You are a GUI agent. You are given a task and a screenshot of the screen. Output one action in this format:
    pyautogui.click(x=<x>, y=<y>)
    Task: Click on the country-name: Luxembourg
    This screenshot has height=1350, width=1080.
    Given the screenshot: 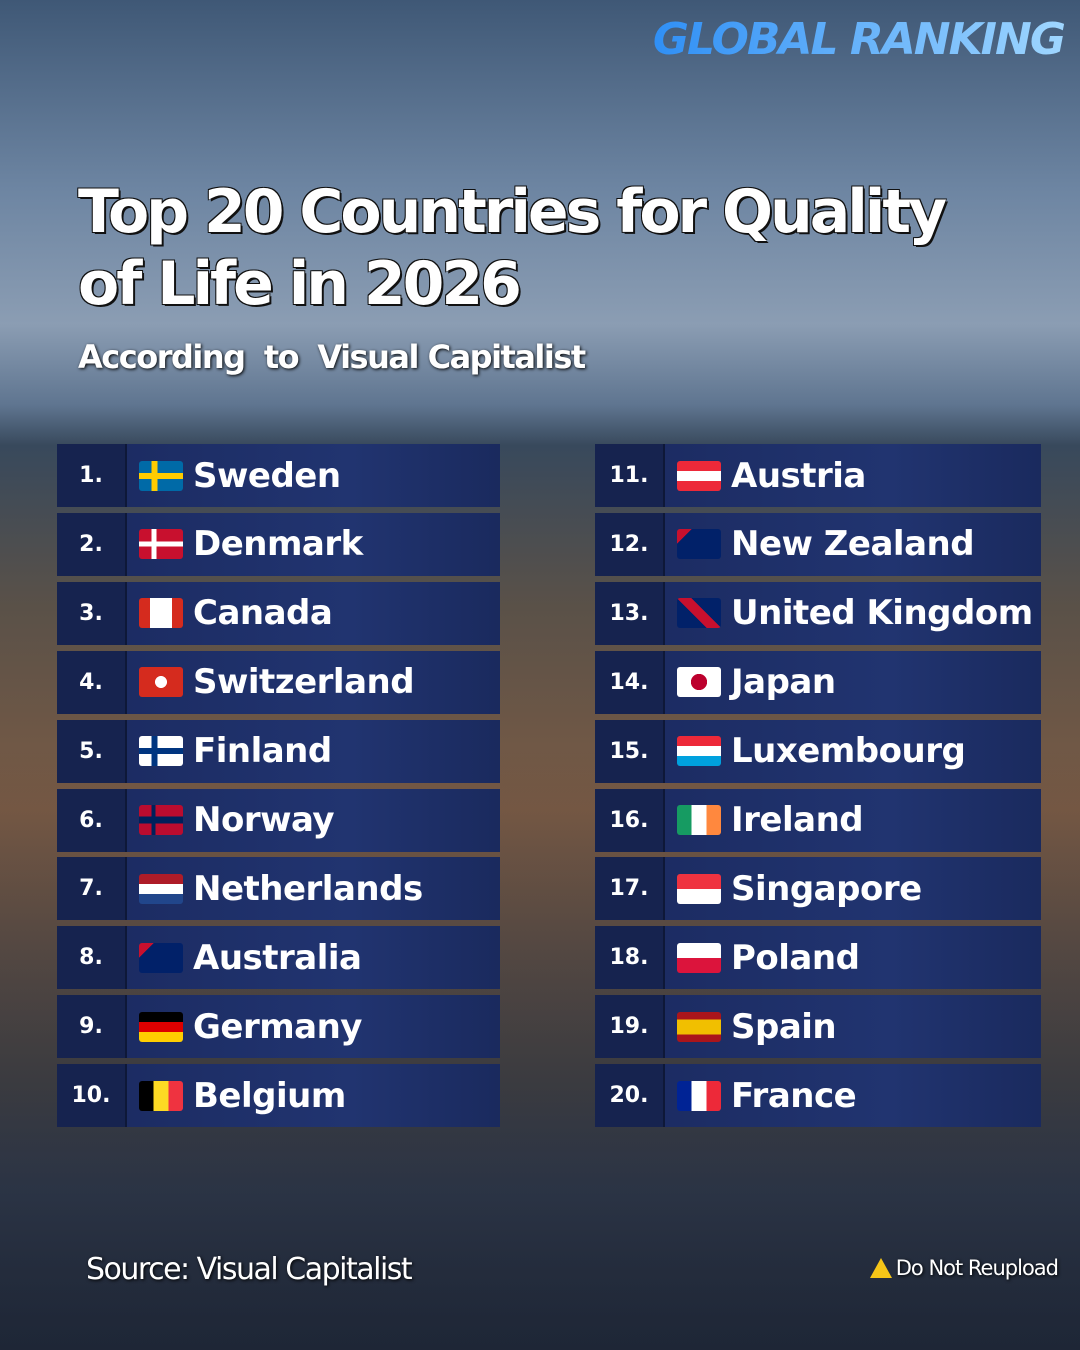 What is the action you would take?
    pyautogui.click(x=848, y=751)
    